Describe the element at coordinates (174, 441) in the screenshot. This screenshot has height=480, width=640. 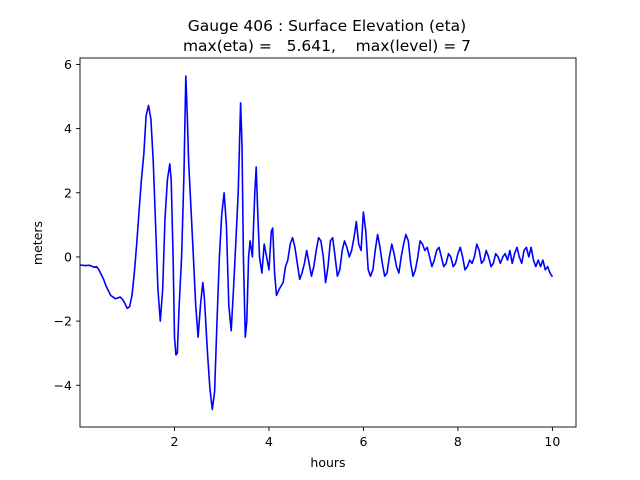
I see `x-tick-label: 2` at that location.